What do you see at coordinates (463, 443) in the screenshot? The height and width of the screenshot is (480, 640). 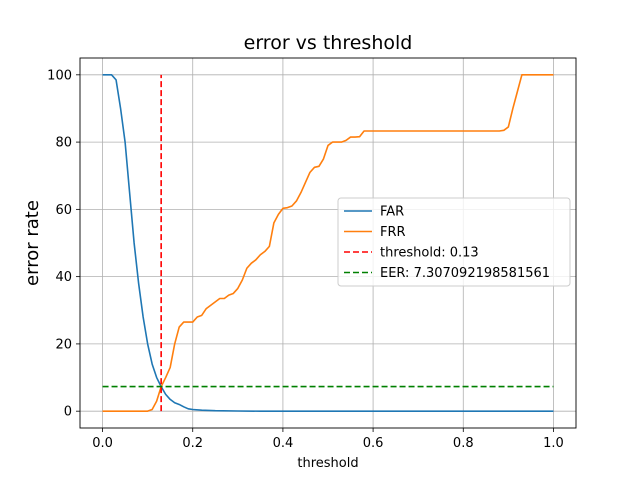 I see `x-tick-label: 0.8` at bounding box center [463, 443].